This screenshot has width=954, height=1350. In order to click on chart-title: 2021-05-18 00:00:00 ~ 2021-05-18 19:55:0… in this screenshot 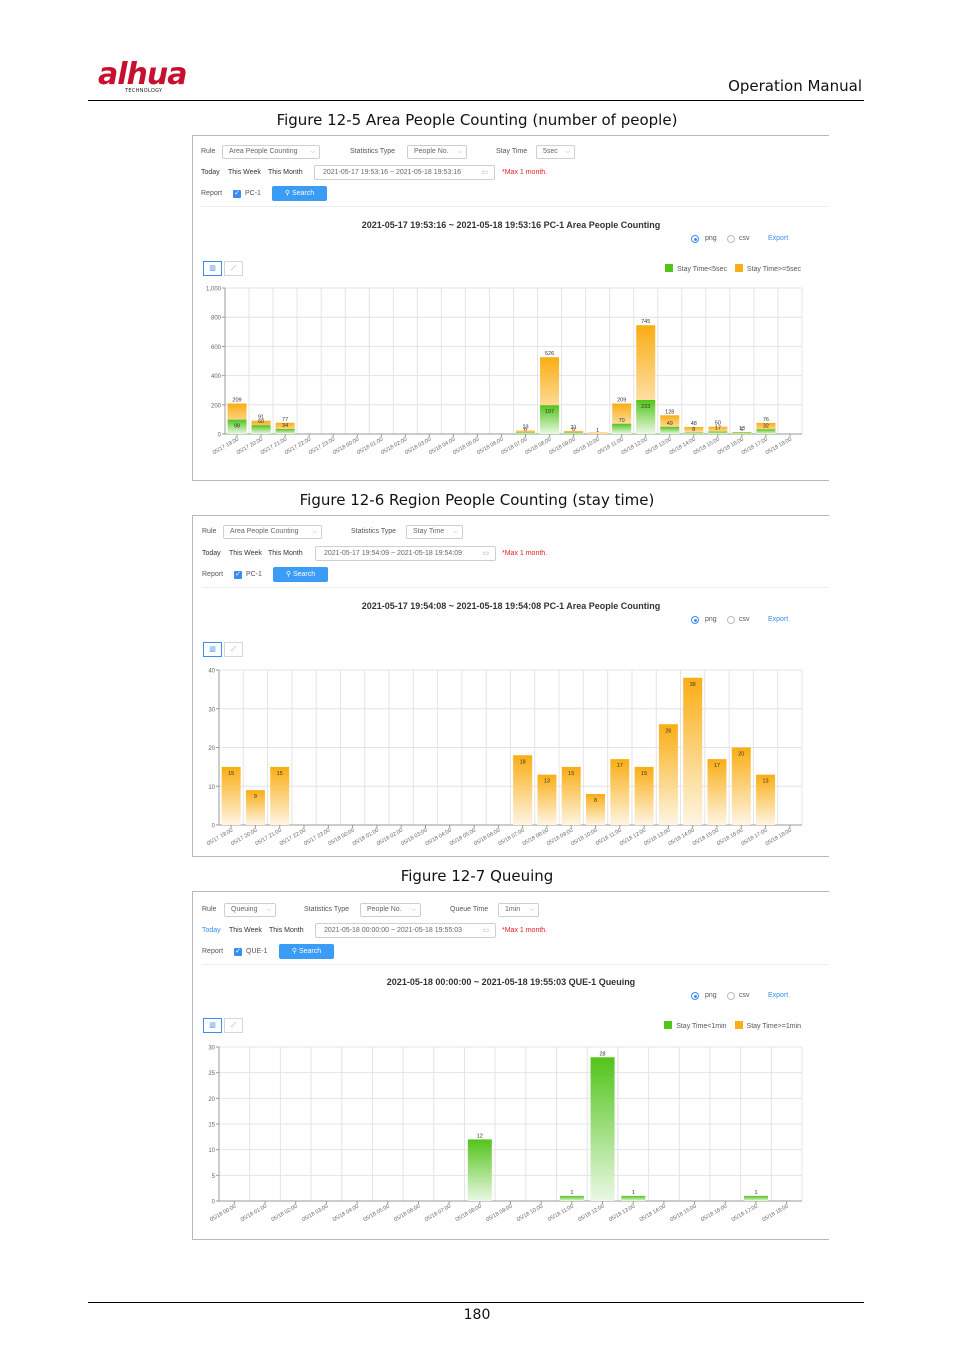, I will do `click(511, 982)`.